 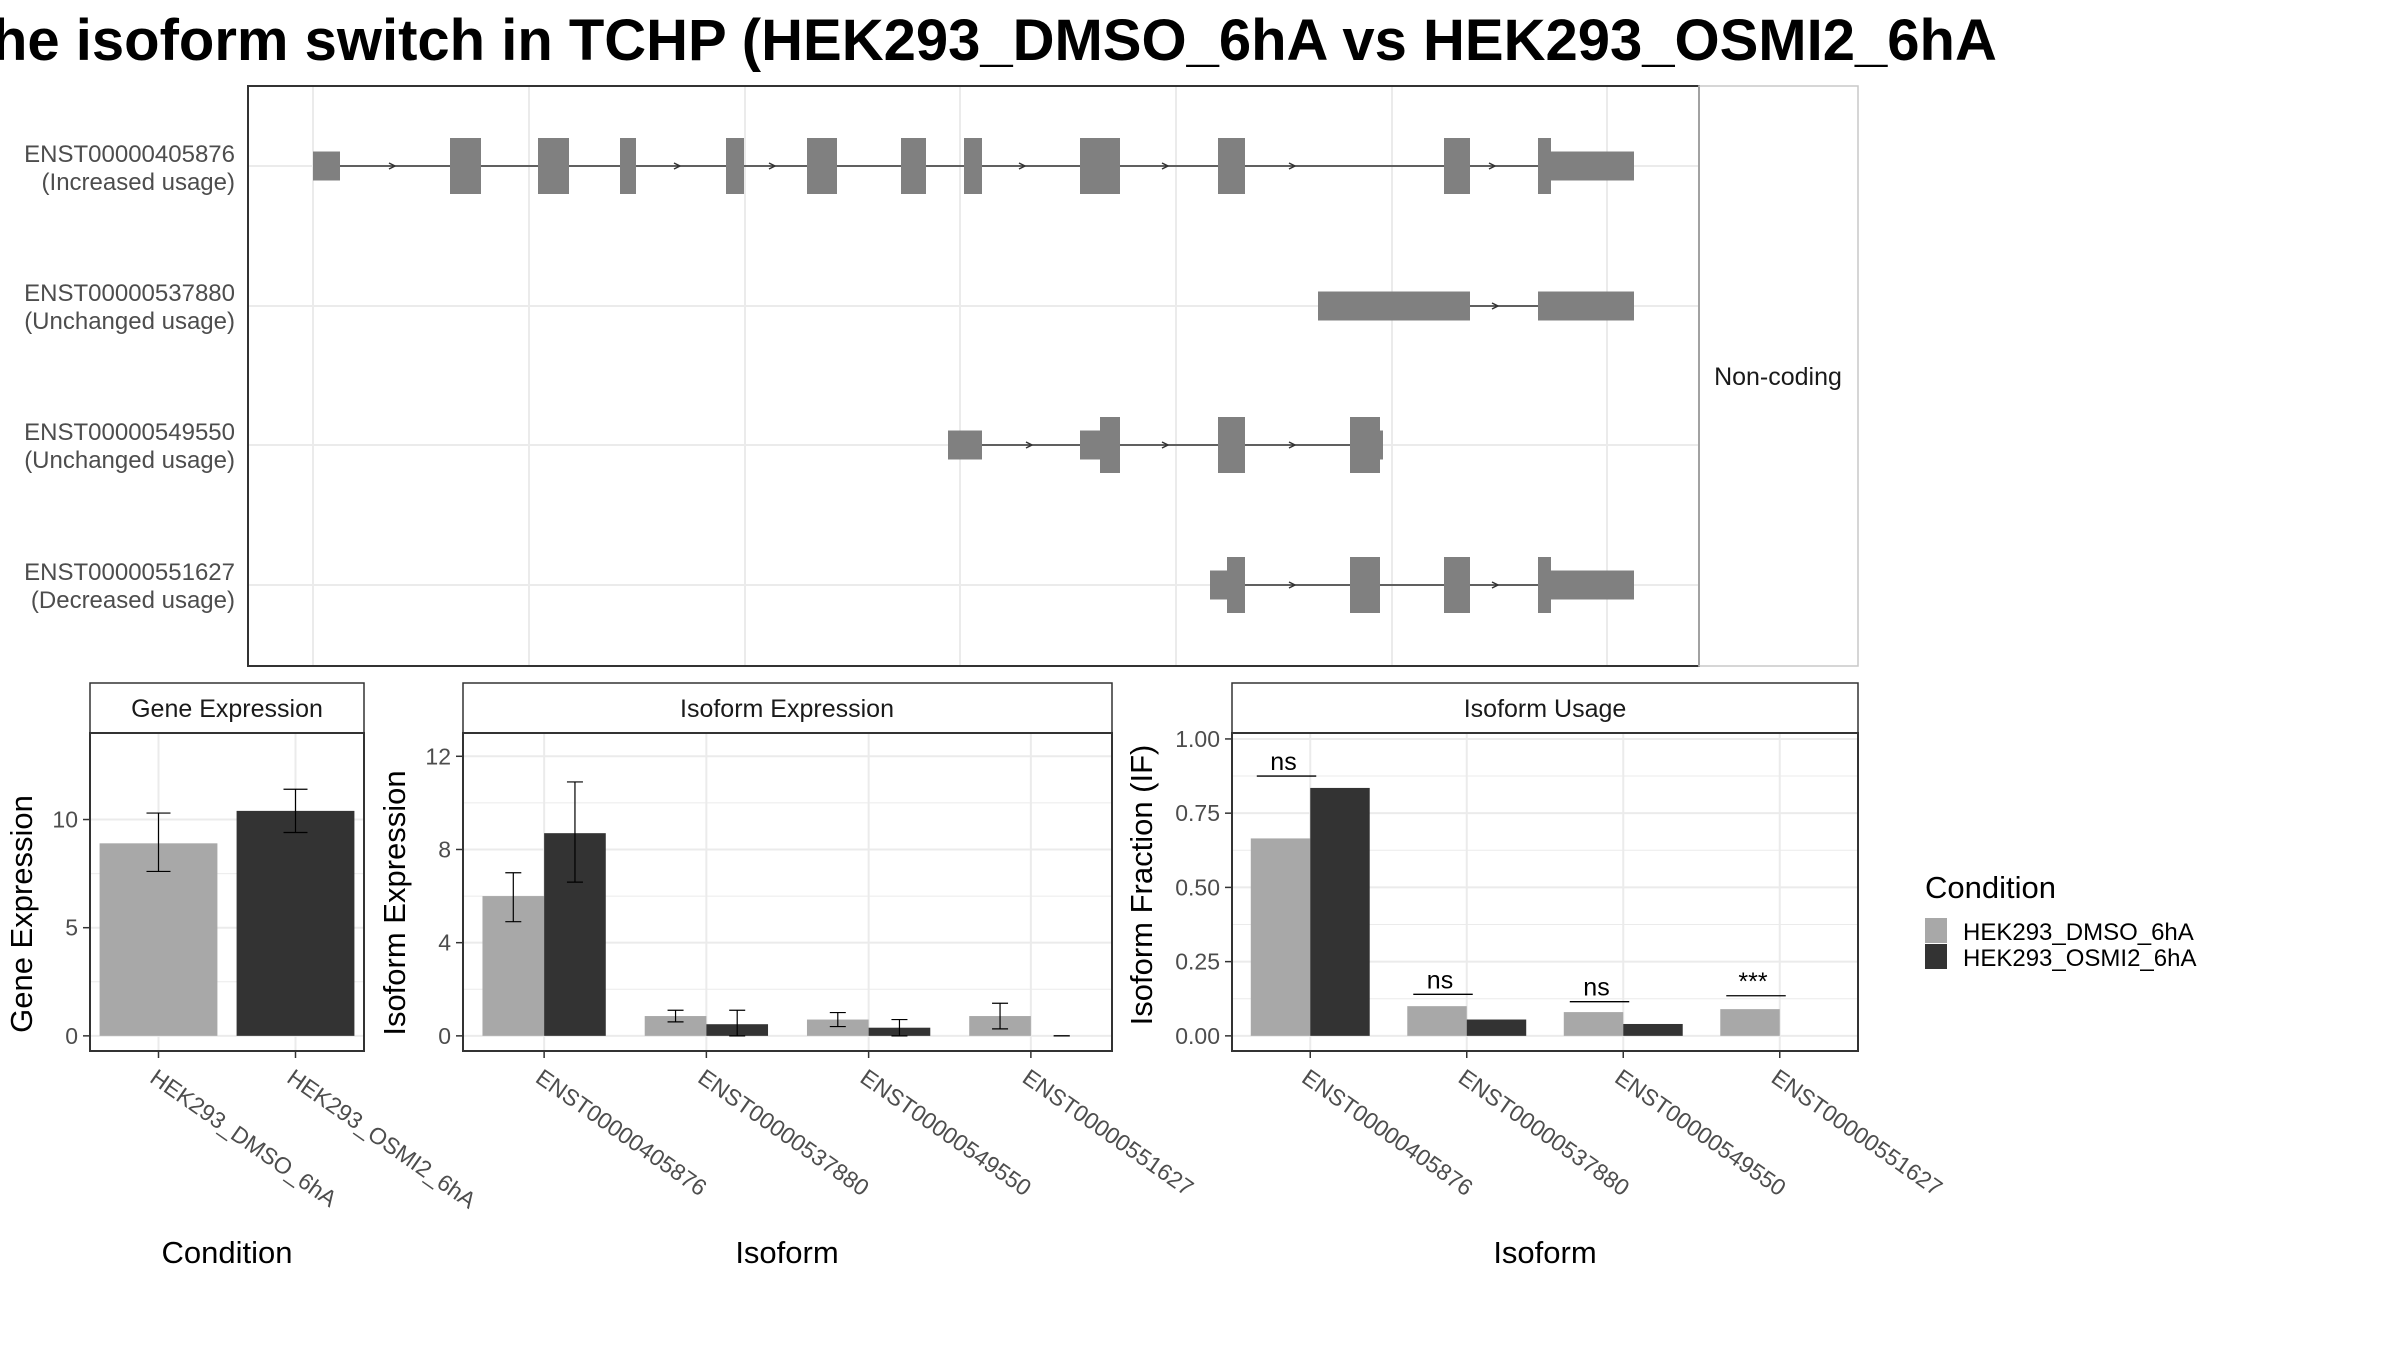 What do you see at coordinates (2078, 932) in the screenshot?
I see `legend-label: HEK293_DMSO_6hA` at bounding box center [2078, 932].